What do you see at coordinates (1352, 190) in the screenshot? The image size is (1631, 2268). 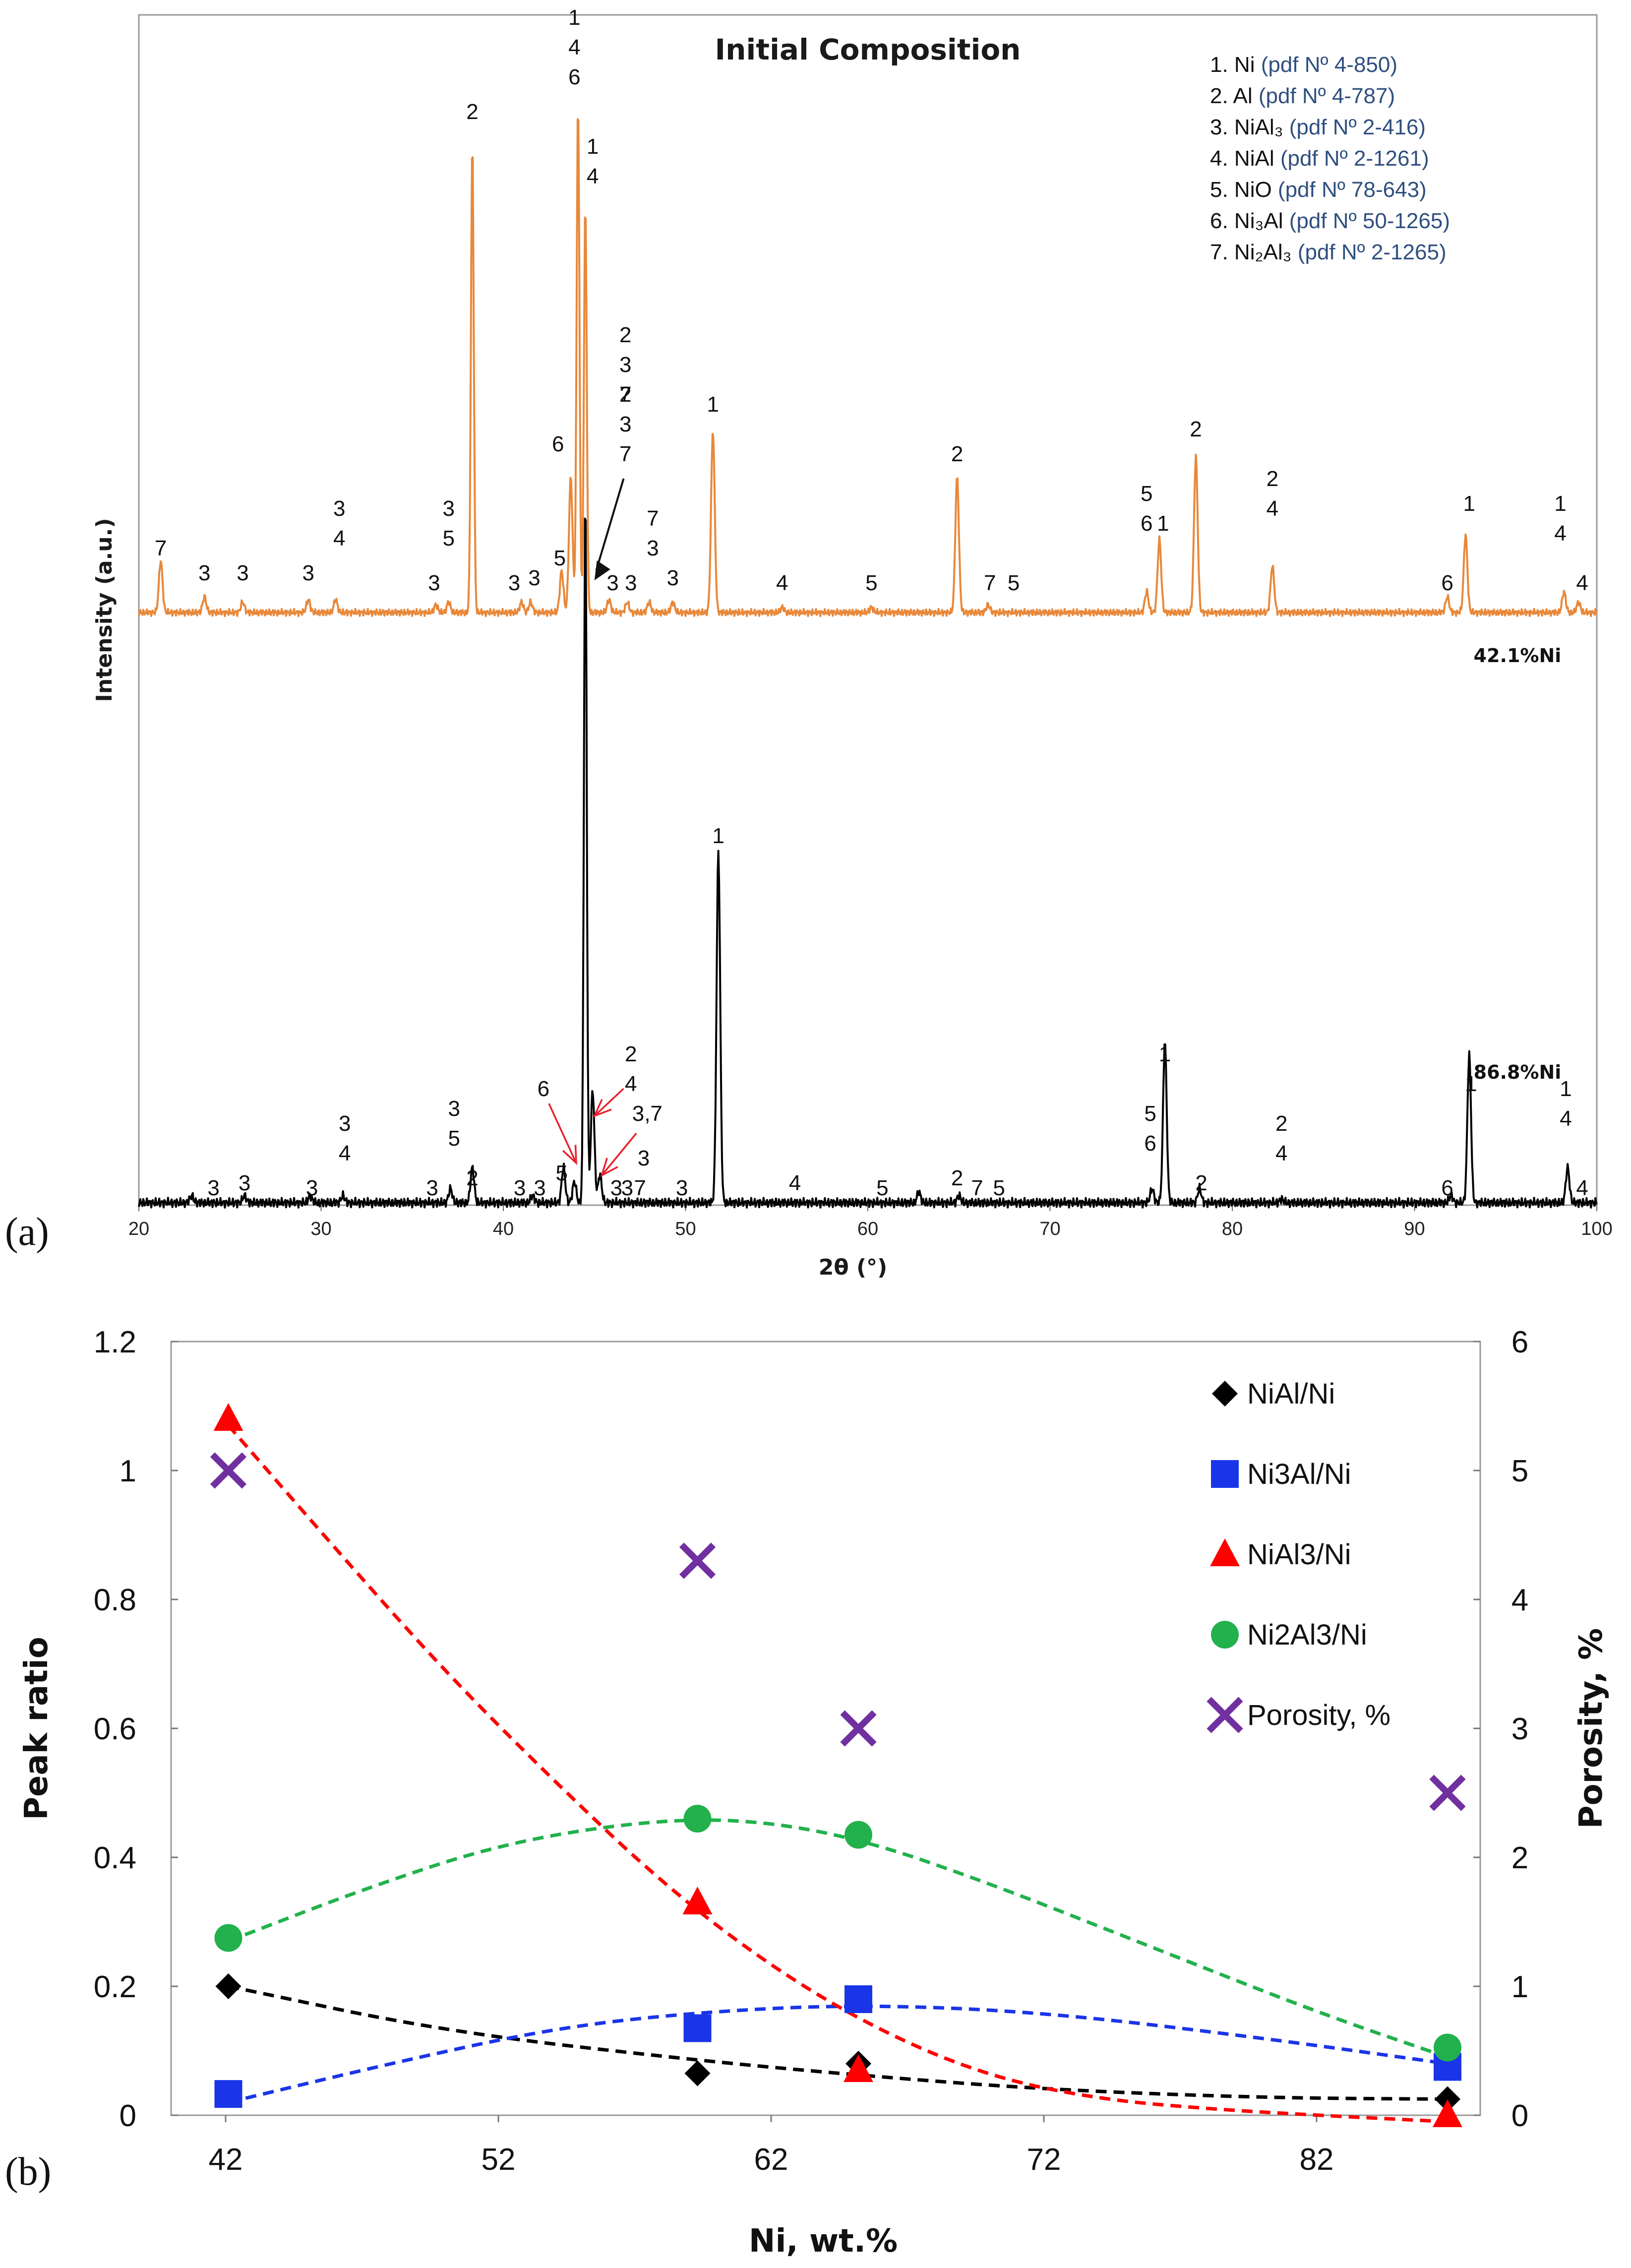 I see `legend-pdf: (pdf Nº 78-643)` at bounding box center [1352, 190].